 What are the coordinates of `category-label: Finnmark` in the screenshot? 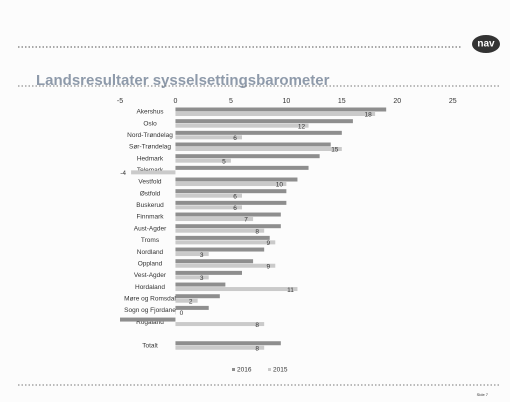 It's located at (150, 217).